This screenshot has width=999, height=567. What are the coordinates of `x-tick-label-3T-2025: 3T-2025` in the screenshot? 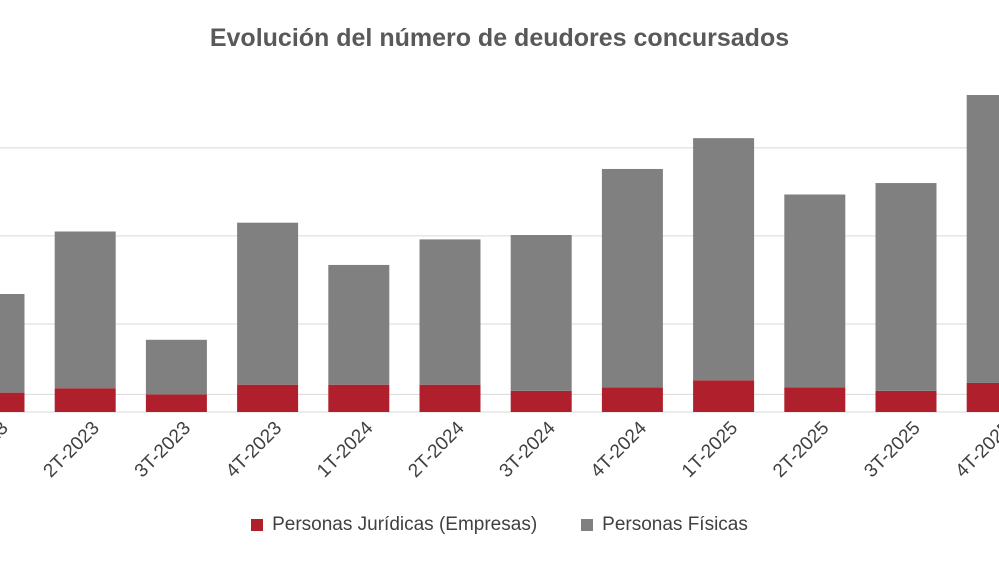 It's located at (892, 450).